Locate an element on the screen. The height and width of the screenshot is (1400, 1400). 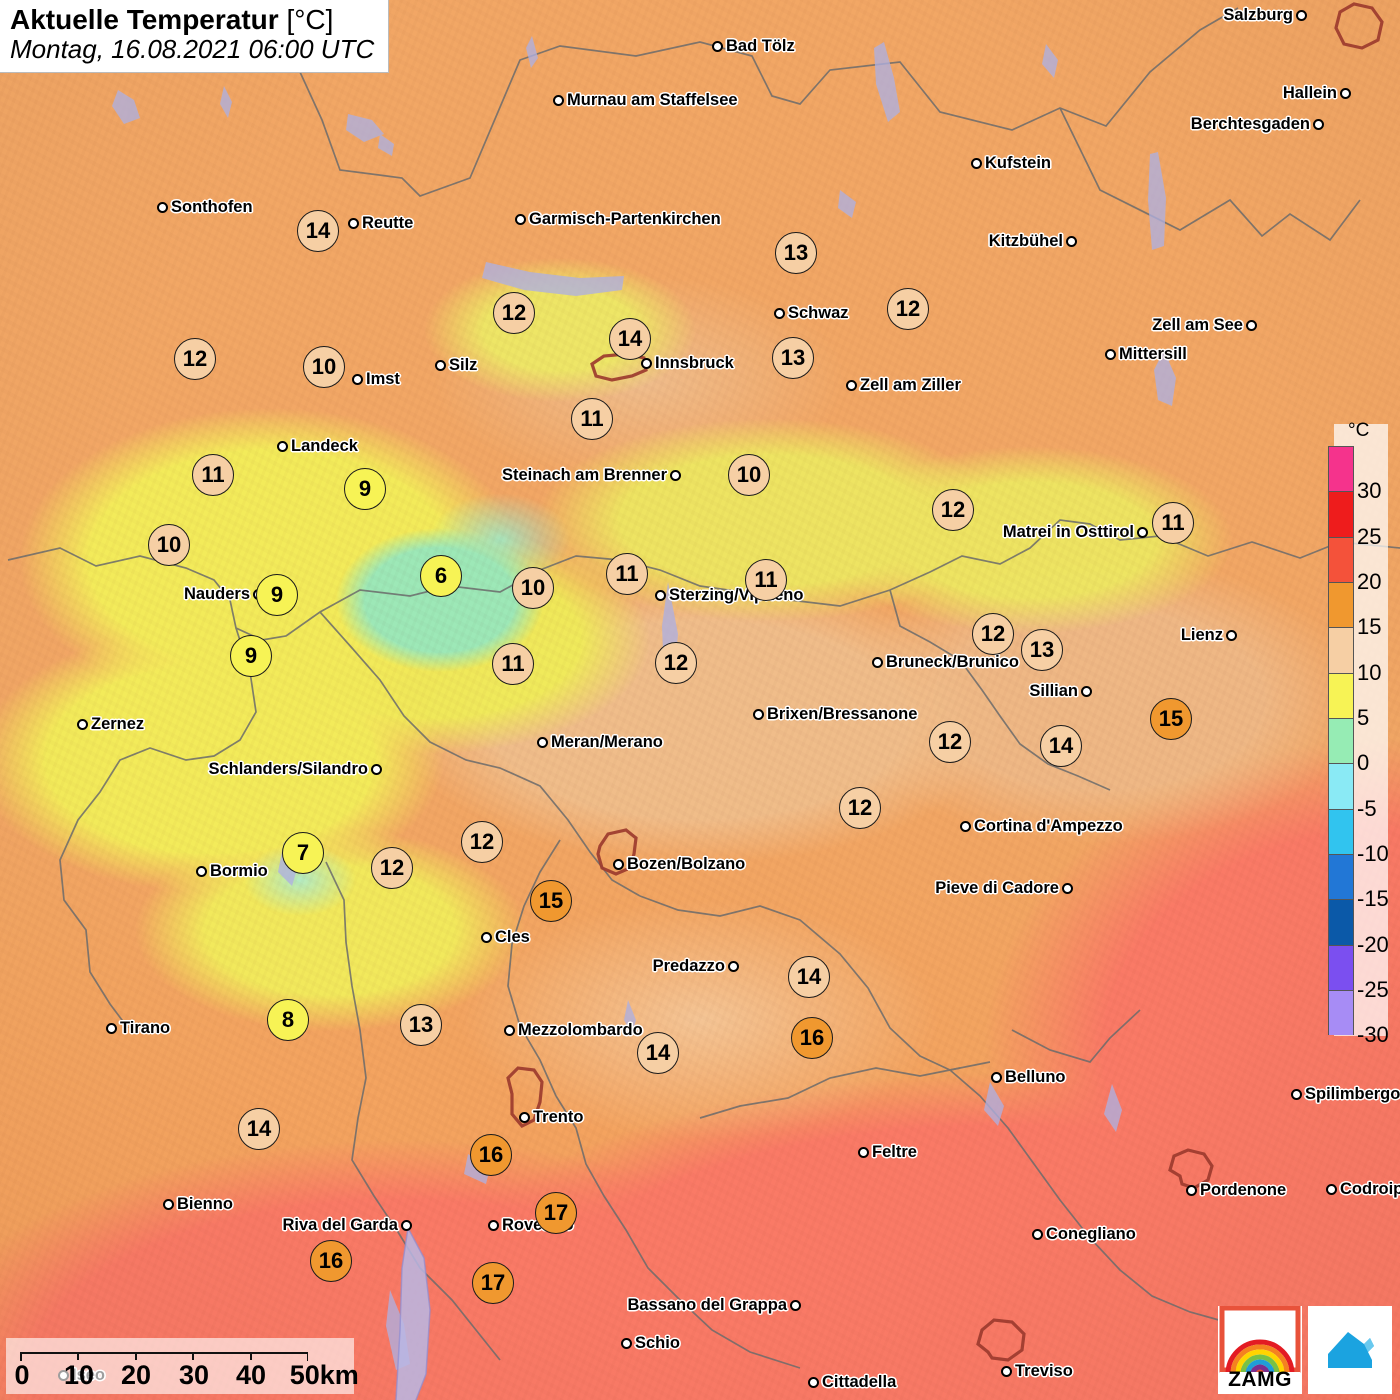
lake-garda is located at coordinates (413, 1312).